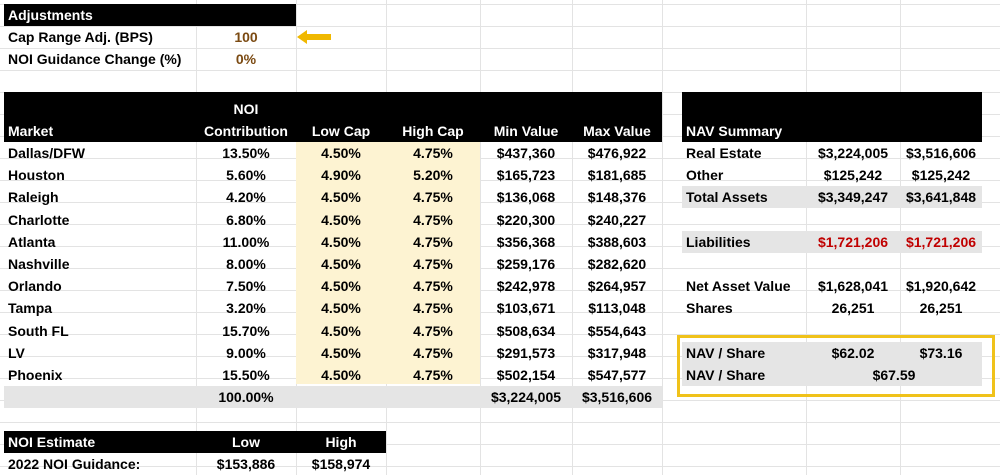 Image resolution: width=1000 pixels, height=475 pixels. What do you see at coordinates (246, 153) in the screenshot?
I see `noi-contribution: 13.50%` at bounding box center [246, 153].